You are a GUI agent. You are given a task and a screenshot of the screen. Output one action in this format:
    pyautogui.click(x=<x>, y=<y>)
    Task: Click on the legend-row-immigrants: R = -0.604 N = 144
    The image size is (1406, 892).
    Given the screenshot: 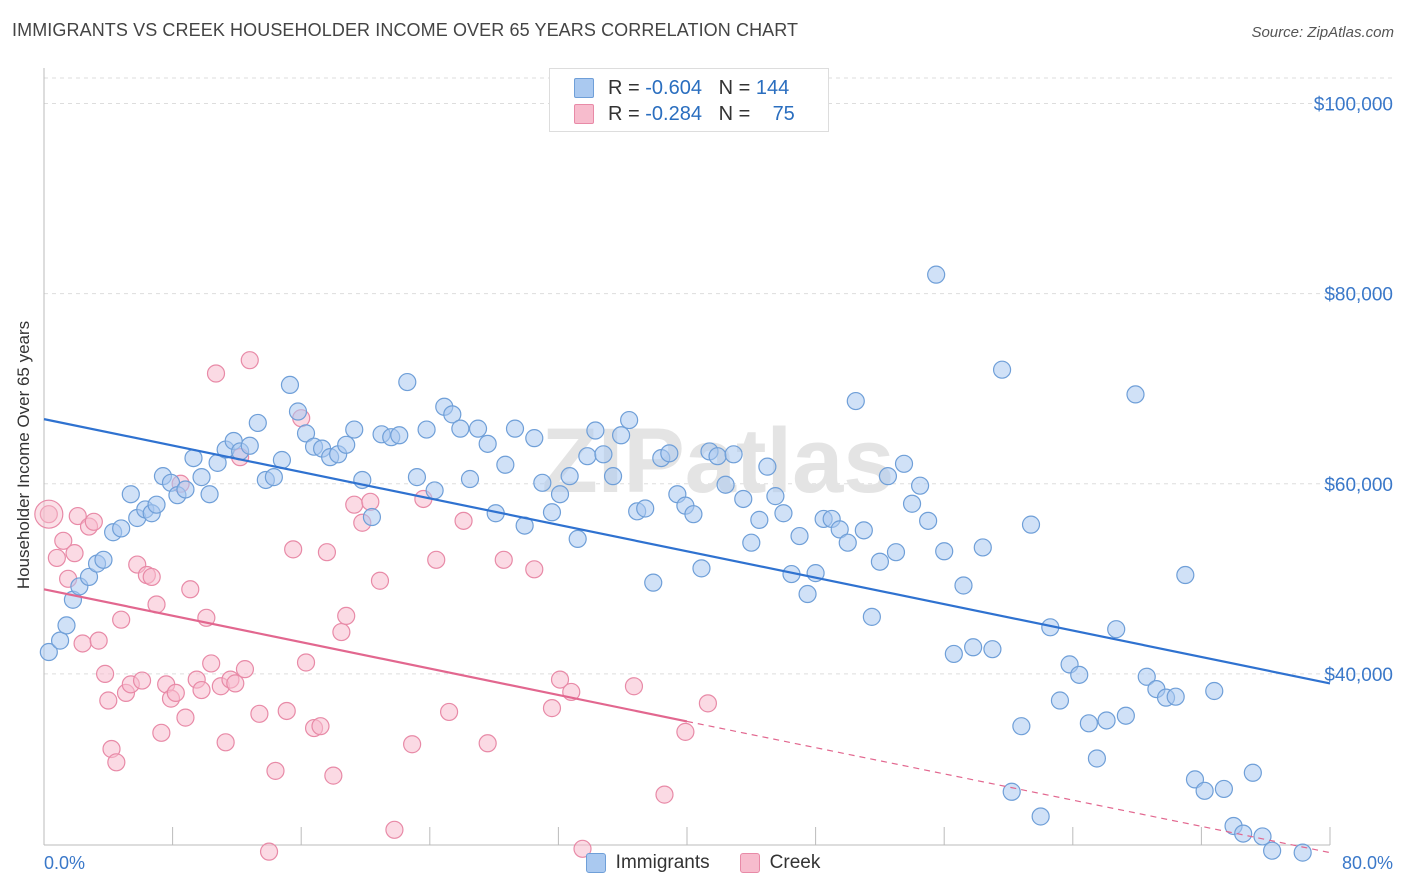 What is the action you would take?
    pyautogui.click(x=681, y=88)
    